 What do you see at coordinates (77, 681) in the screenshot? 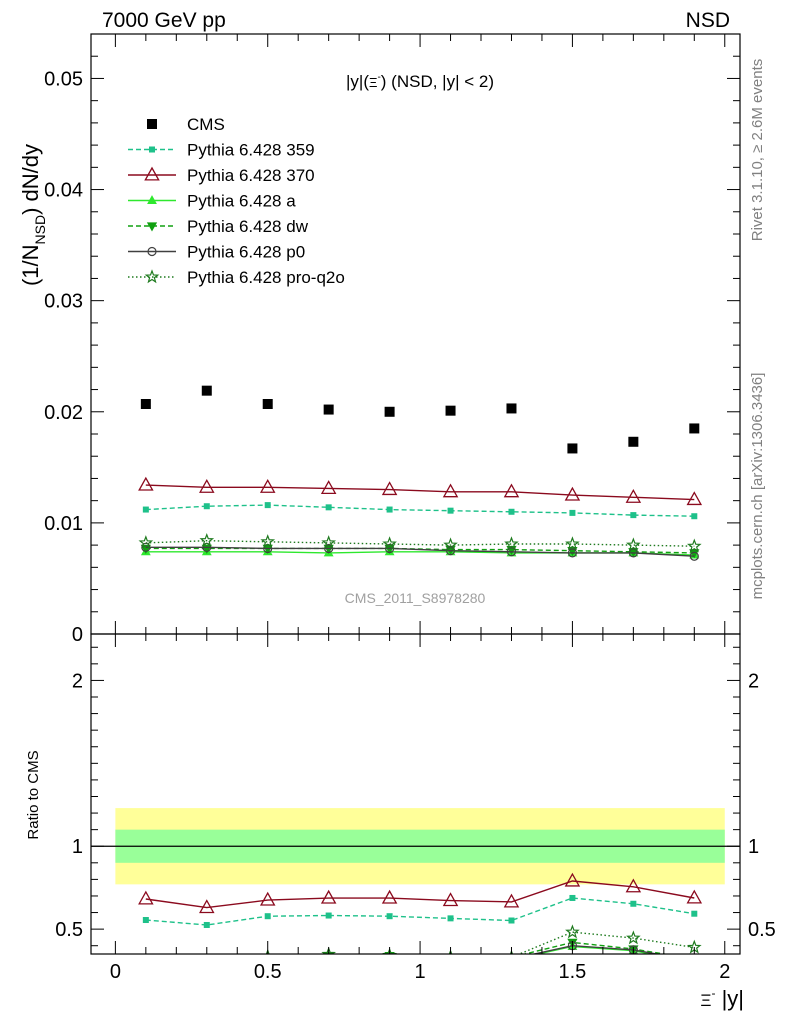
I see `ratio-y-tick-label-left: 2` at bounding box center [77, 681].